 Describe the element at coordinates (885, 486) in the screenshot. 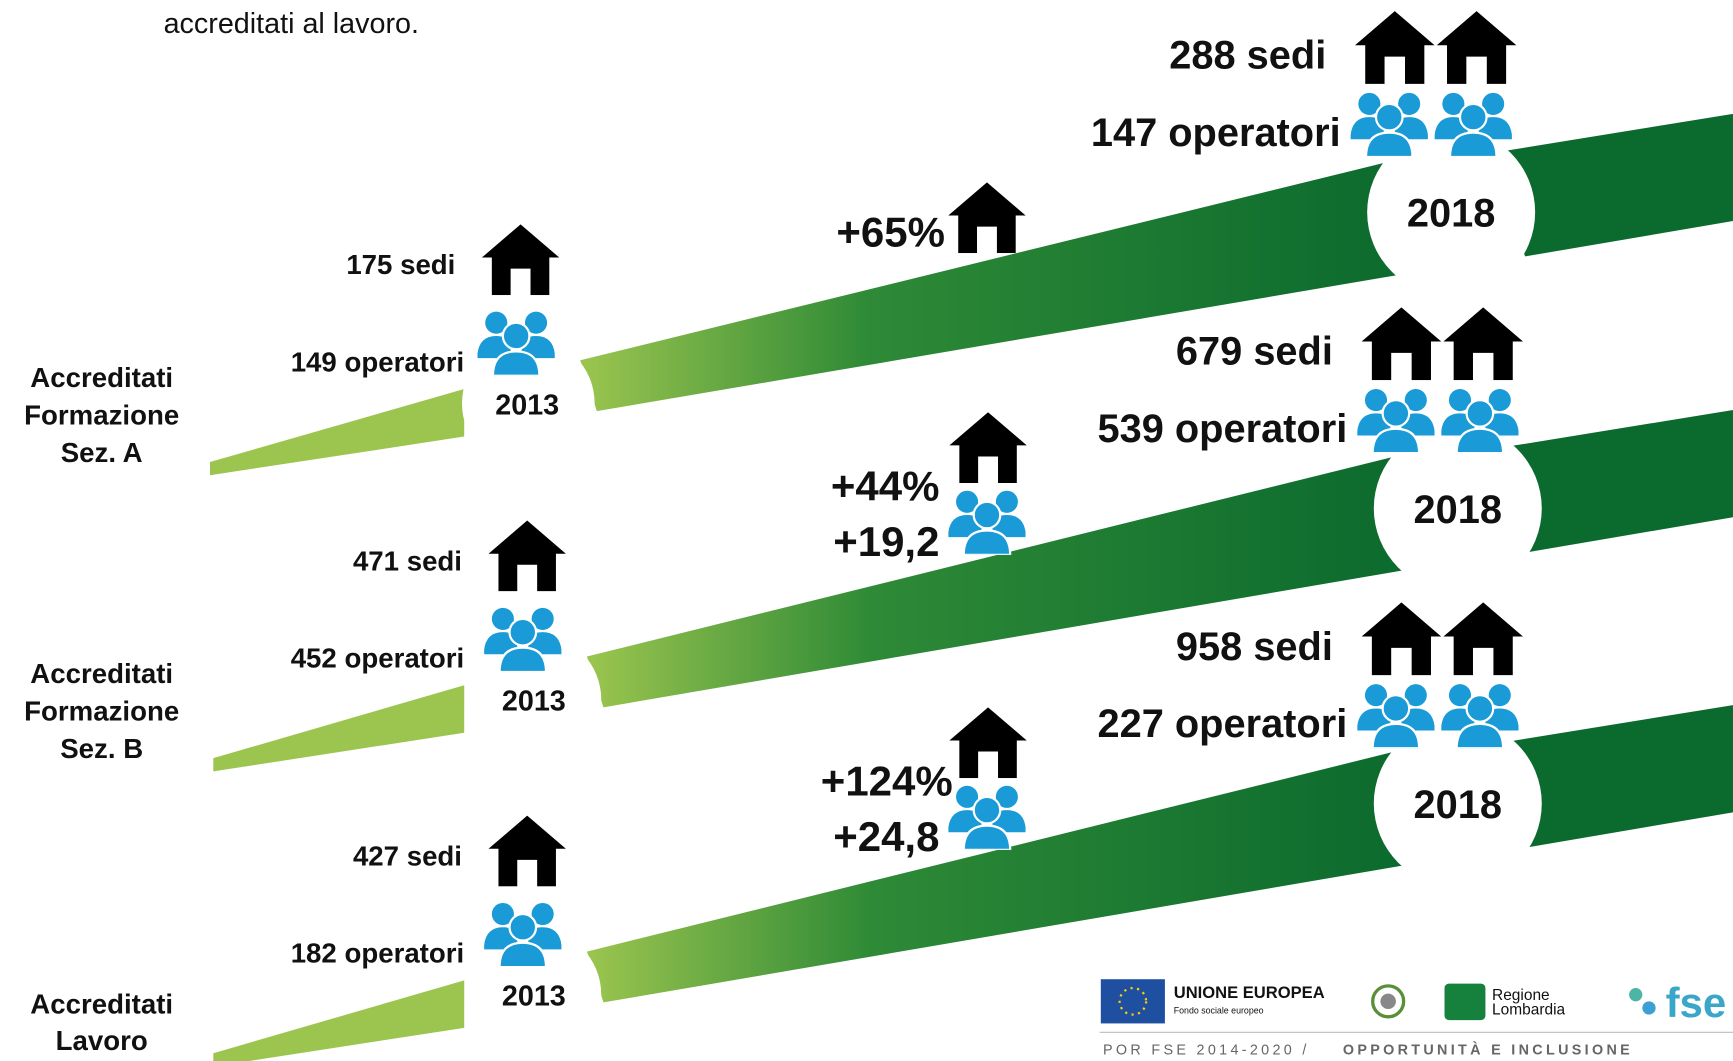

I see `change-sedi: +44%` at that location.